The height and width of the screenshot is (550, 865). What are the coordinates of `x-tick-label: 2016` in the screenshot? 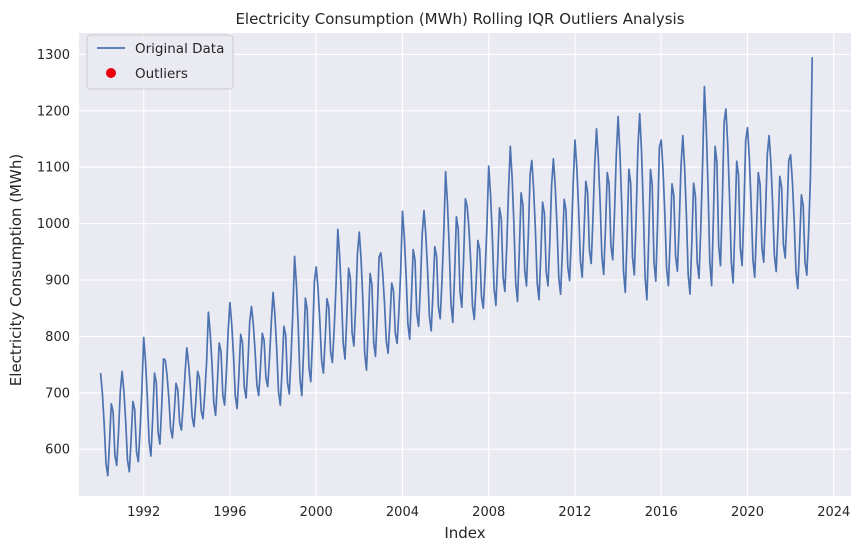 It's located at (661, 512).